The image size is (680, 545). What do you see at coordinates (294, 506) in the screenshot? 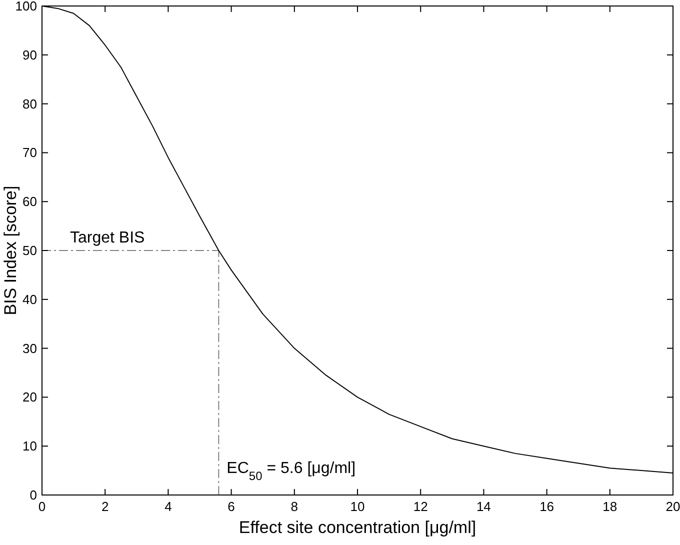
I see `x-tick-label: 8` at bounding box center [294, 506].